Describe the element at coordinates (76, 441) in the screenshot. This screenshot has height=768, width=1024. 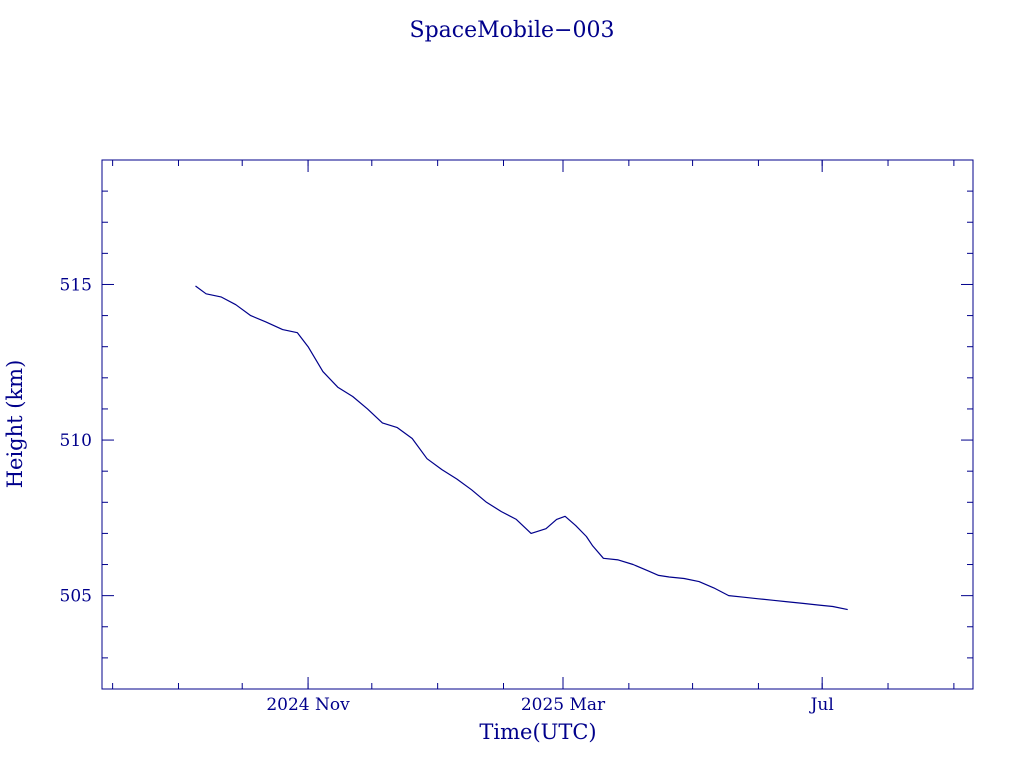
I see `y-tick-label: 510` at that location.